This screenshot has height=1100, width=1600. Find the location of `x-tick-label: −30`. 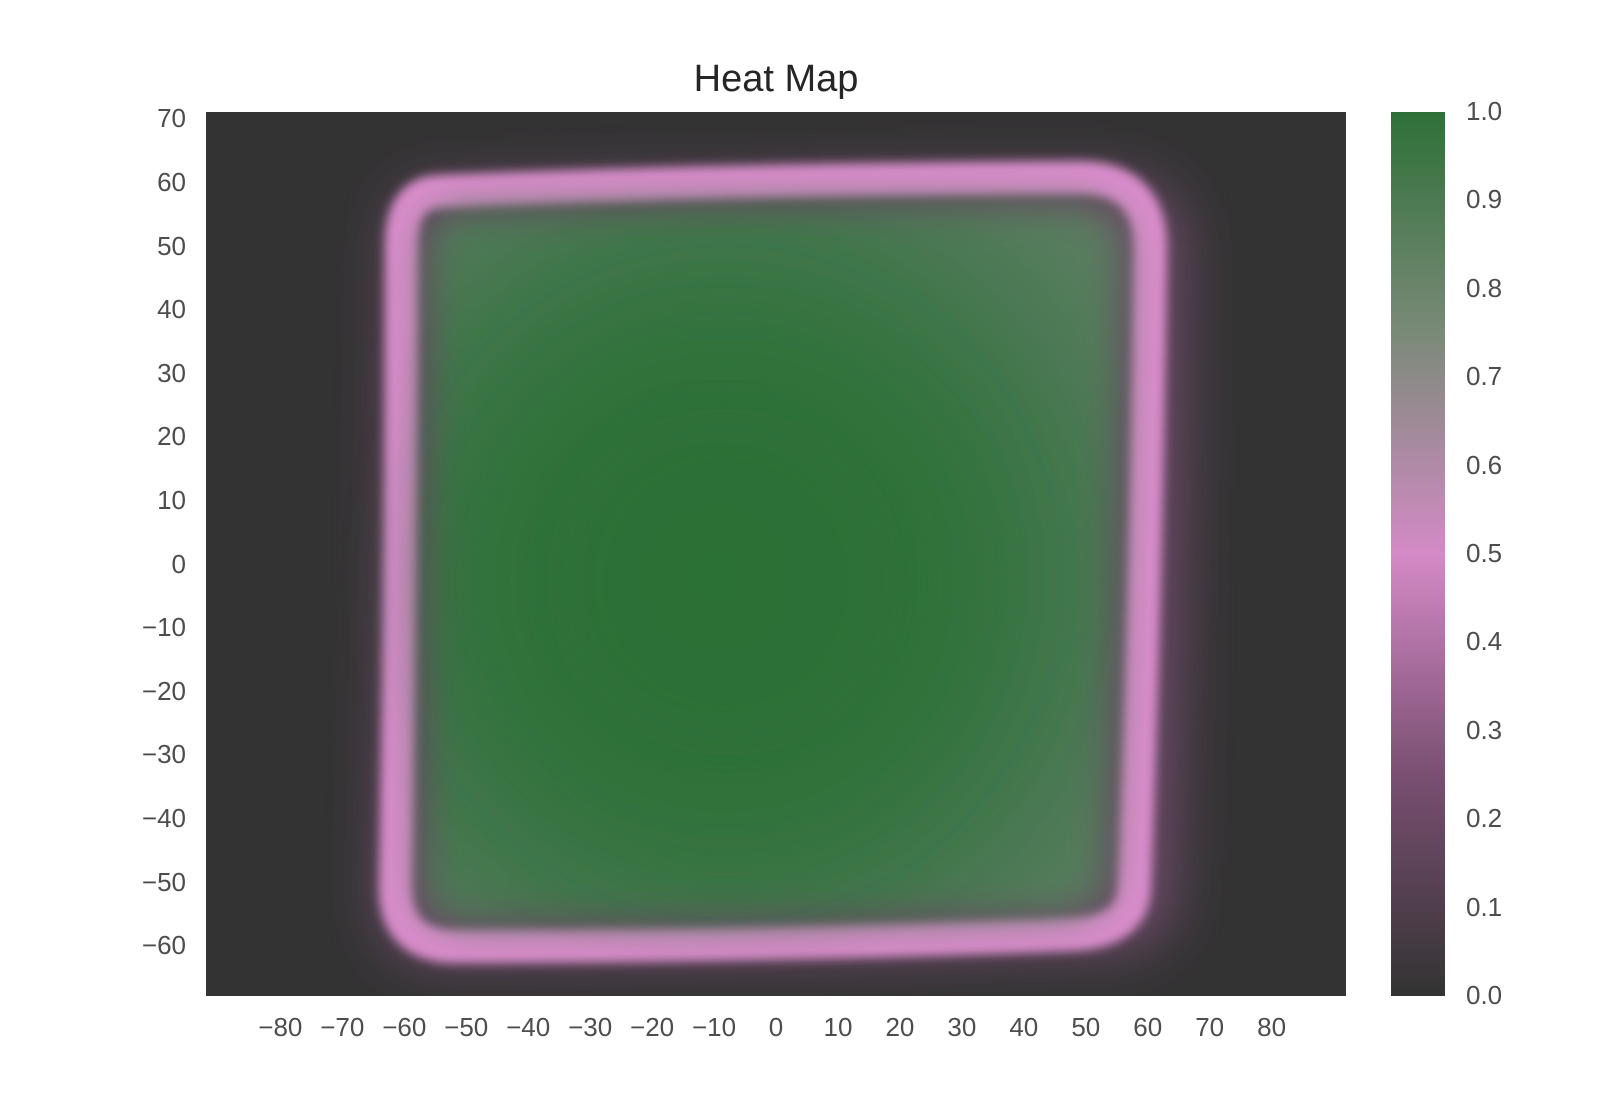

x-tick-label: −30 is located at coordinates (590, 1027).